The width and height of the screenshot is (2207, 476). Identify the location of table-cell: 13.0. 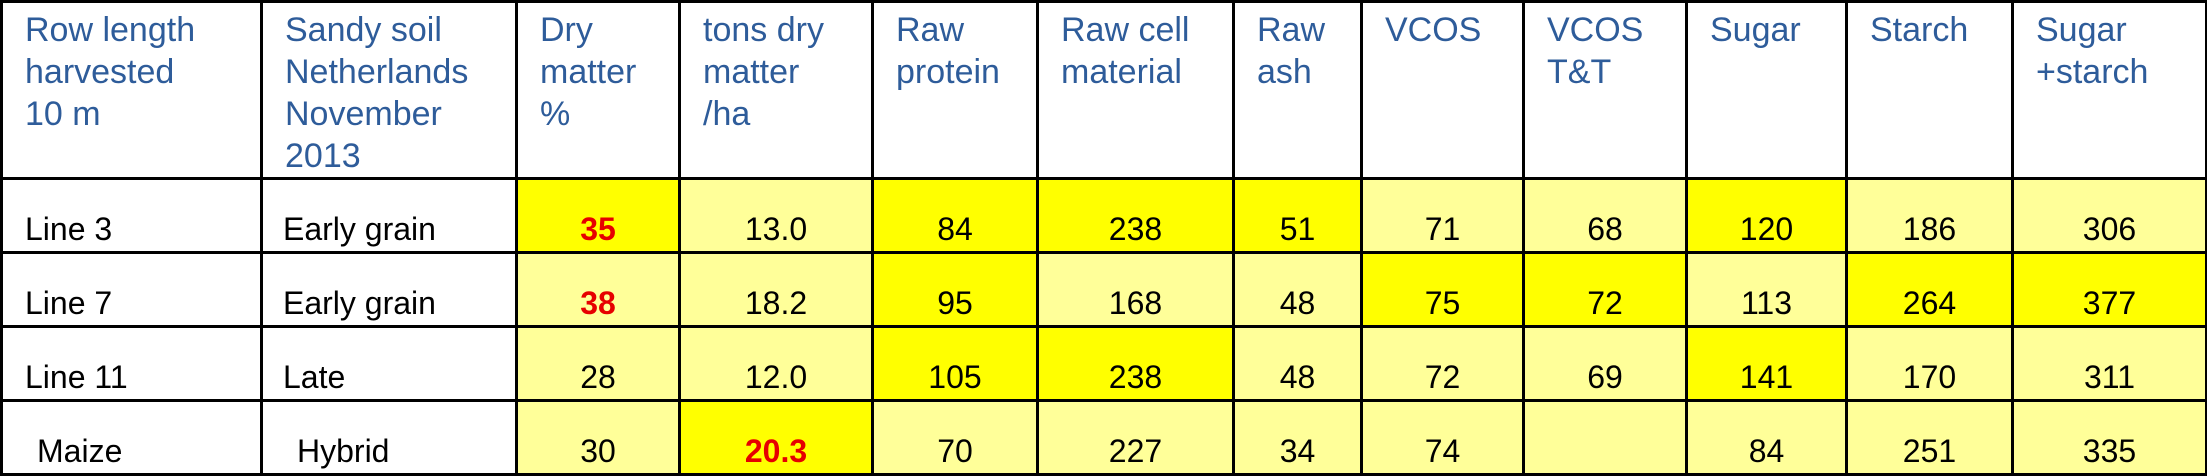
(776, 215).